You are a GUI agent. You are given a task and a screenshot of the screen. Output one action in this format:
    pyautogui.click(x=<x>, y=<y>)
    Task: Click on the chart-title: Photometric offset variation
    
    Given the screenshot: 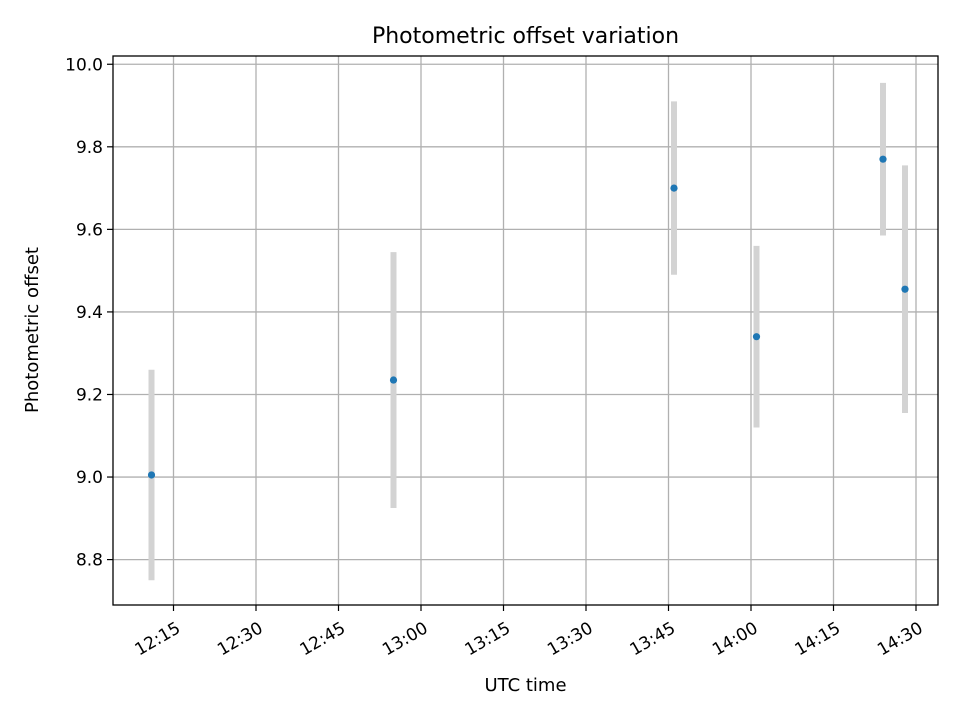 What is the action you would take?
    pyautogui.click(x=525, y=36)
    